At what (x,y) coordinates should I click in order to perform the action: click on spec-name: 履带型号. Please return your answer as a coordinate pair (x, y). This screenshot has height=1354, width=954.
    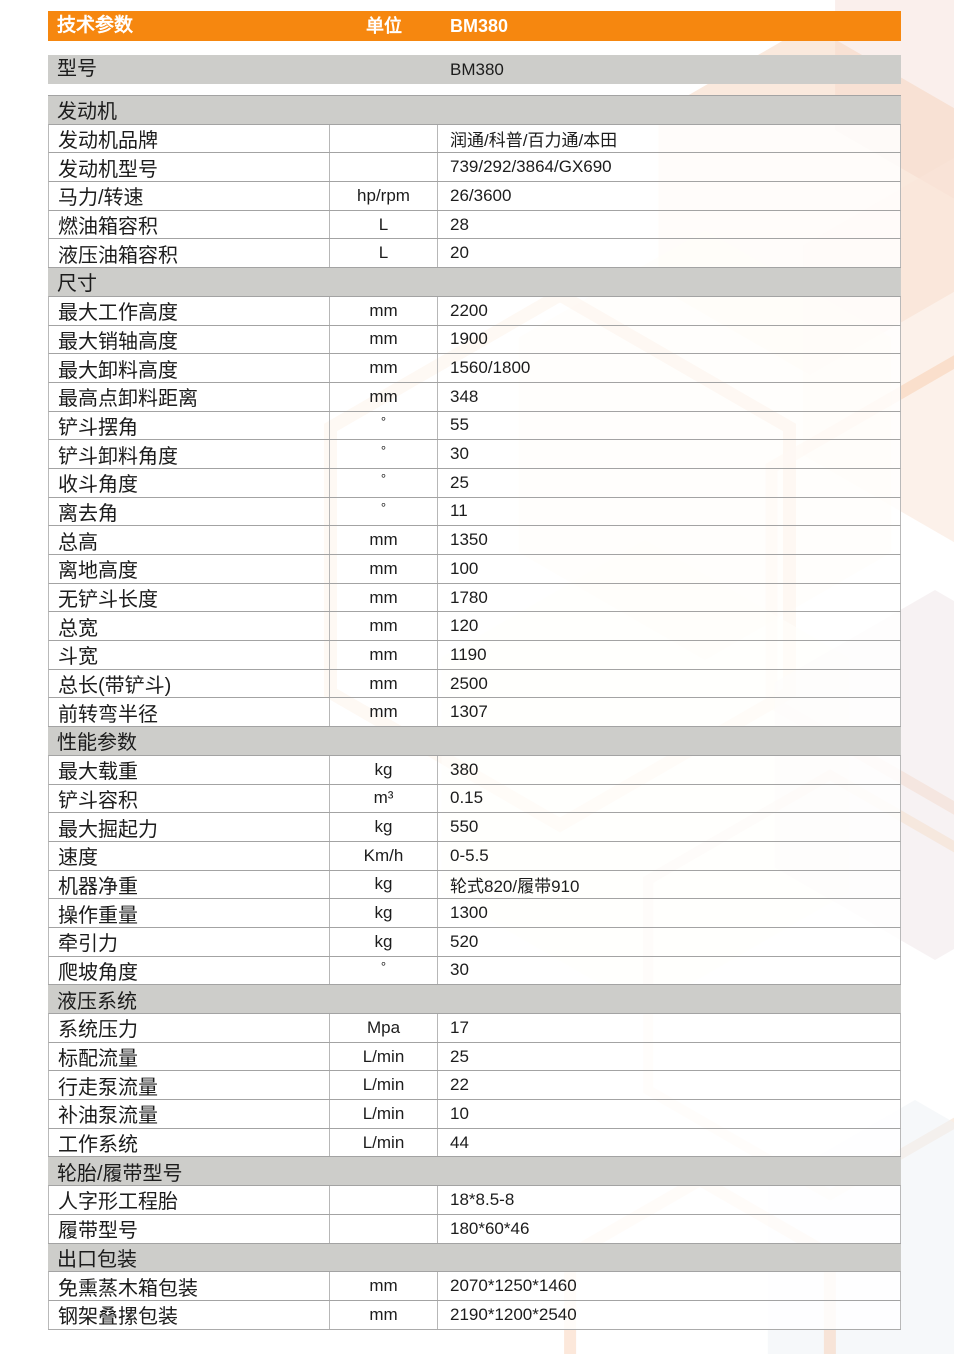
    Looking at the image, I should click on (189, 1228).